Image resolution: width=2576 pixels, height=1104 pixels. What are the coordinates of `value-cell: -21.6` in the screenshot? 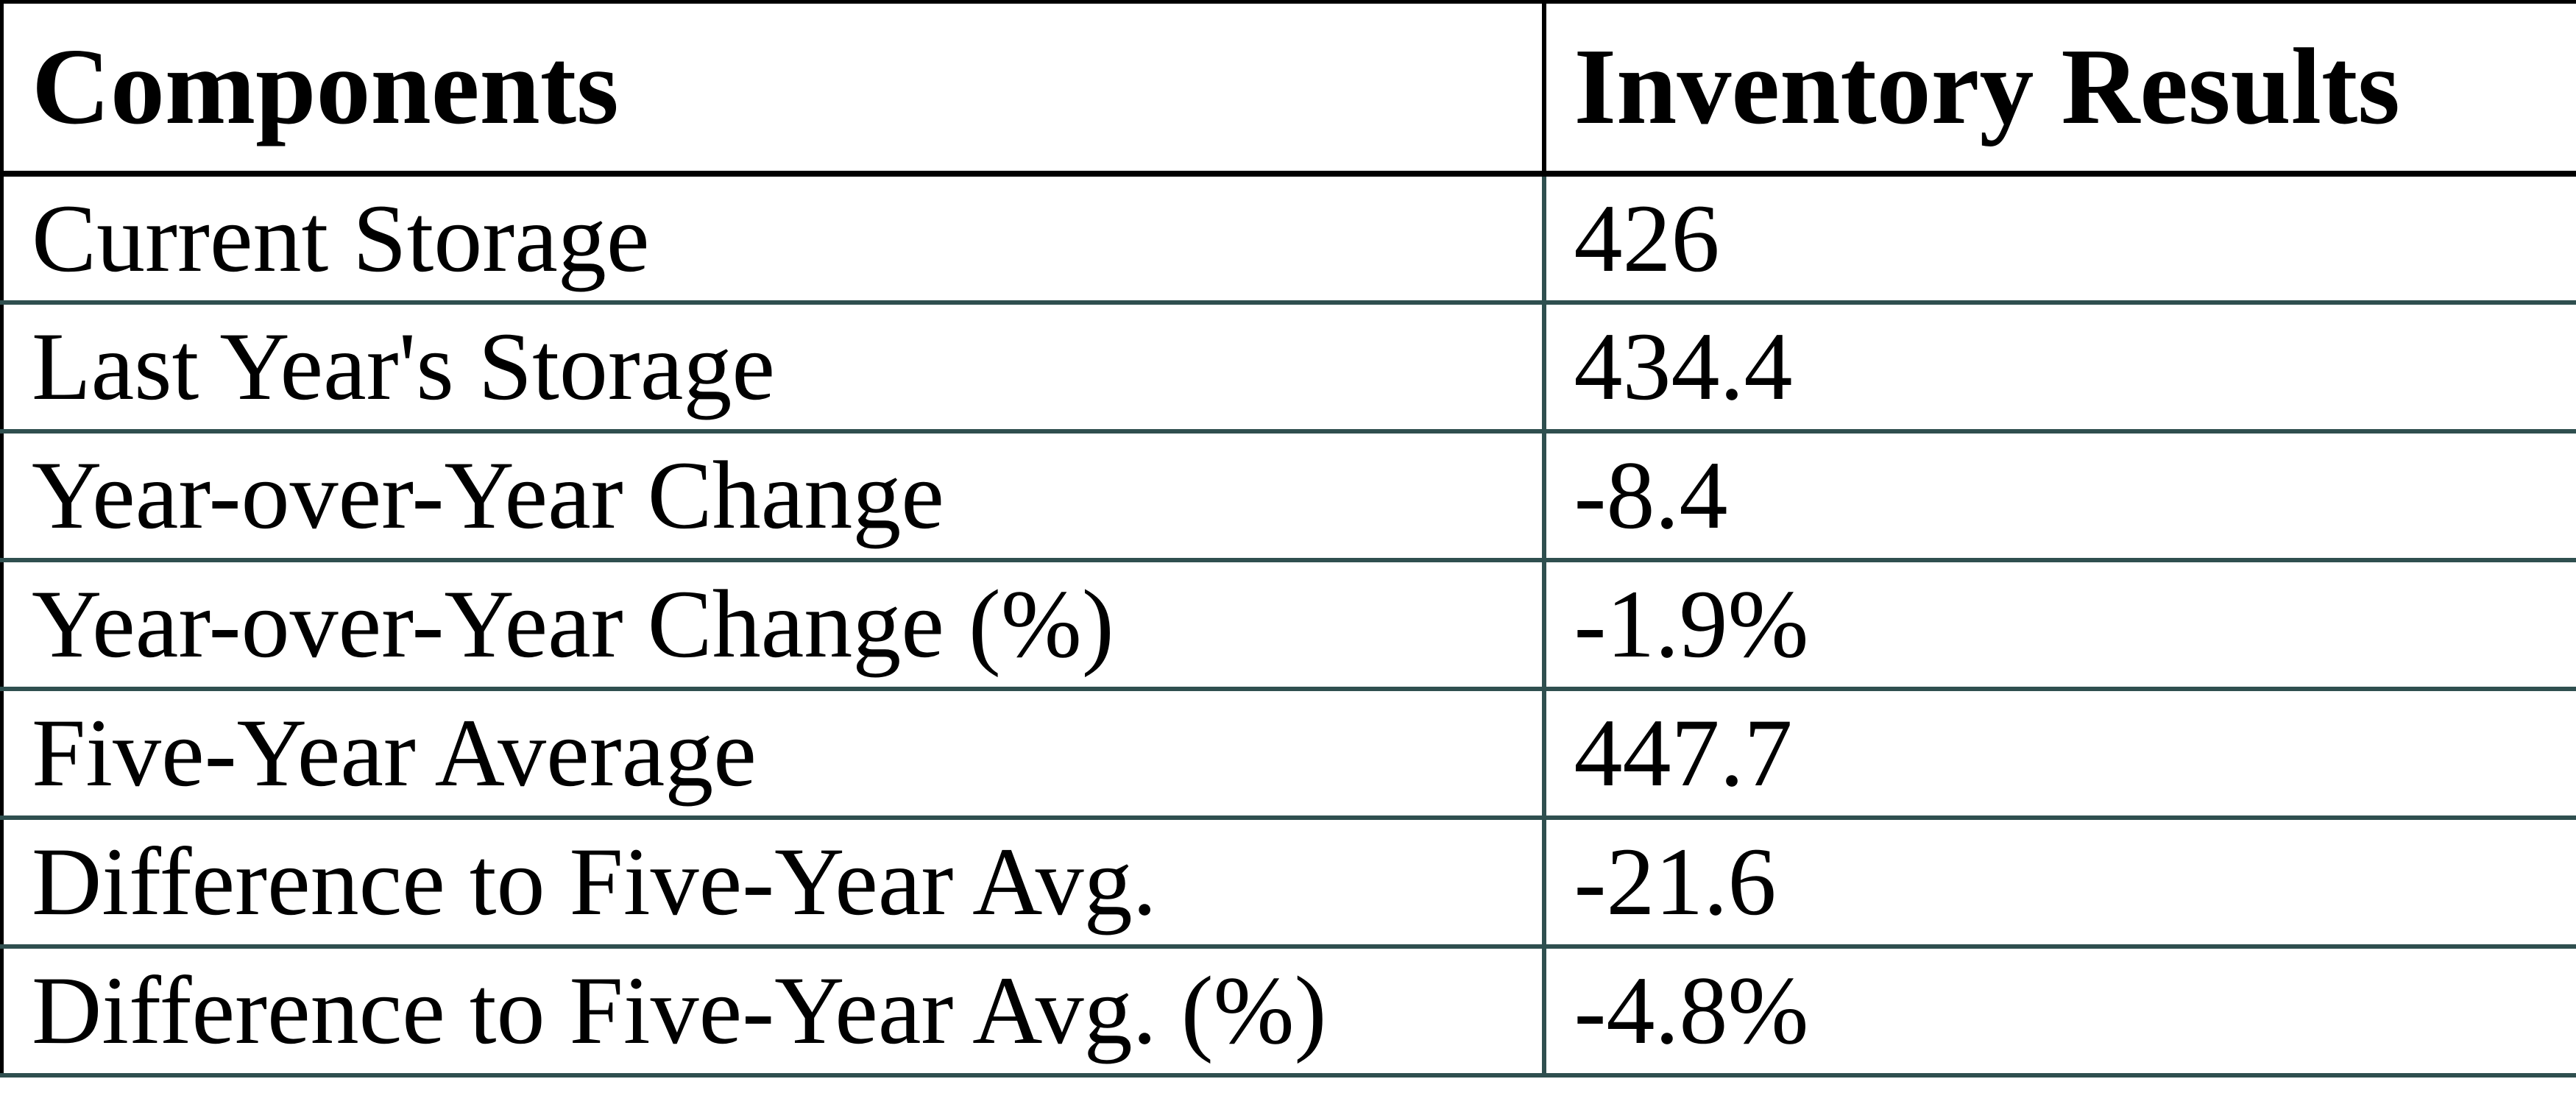 It's located at (2059, 883).